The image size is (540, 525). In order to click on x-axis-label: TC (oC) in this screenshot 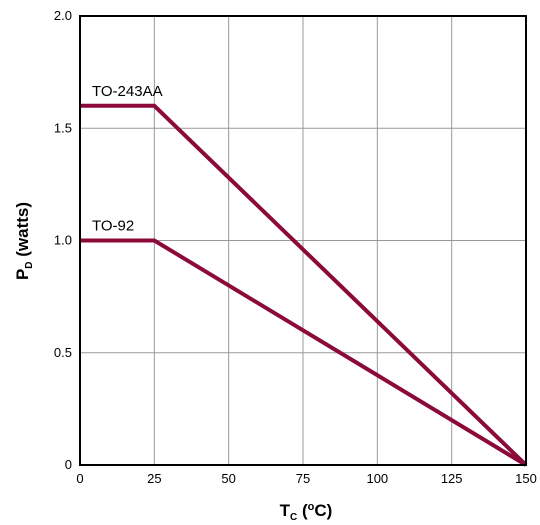, I will do `click(306, 512)`.